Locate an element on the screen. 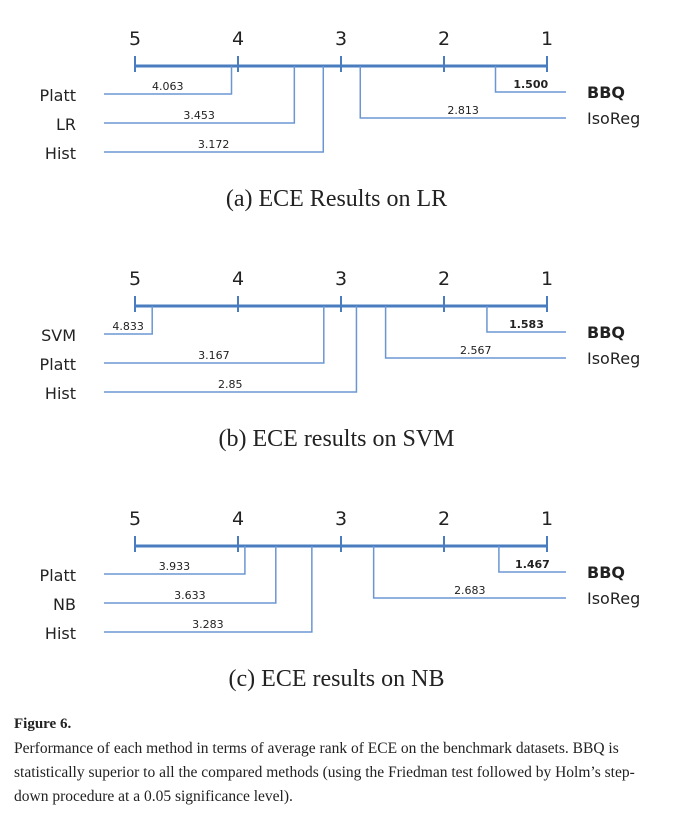 The image size is (673, 824). method-label: NB is located at coordinates (64, 604).